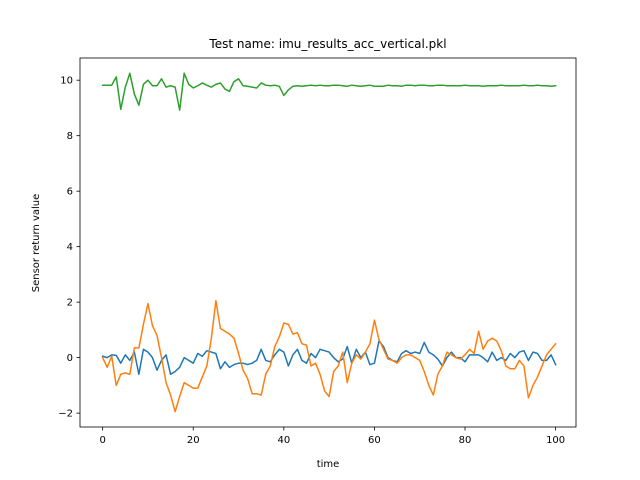 The height and width of the screenshot is (480, 640). Describe the element at coordinates (70, 247) in the screenshot. I see `y-tick-label-4: 4` at that location.